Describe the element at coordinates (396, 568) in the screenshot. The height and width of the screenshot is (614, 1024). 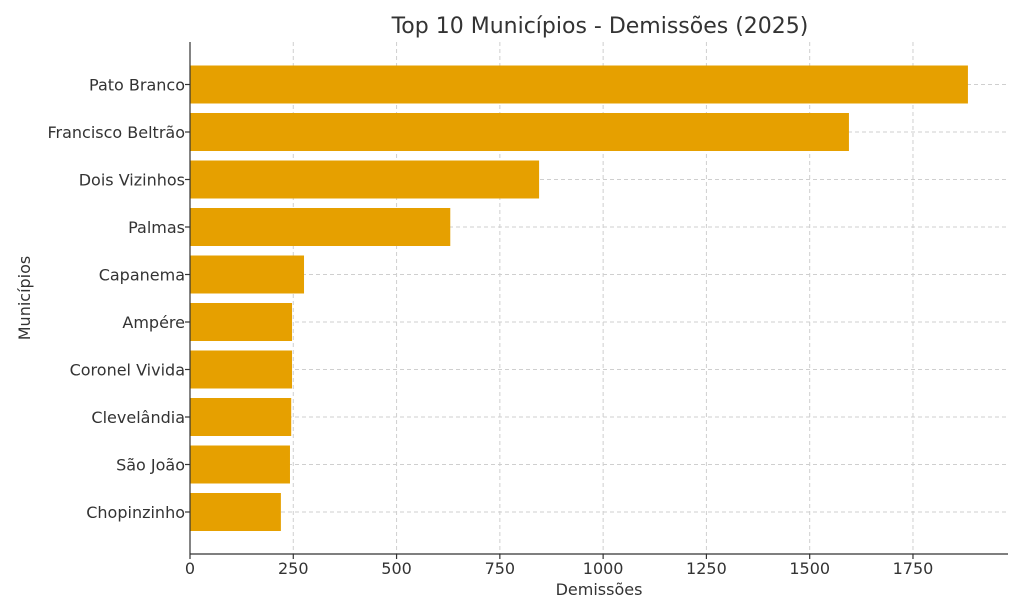
I see `x-tick-label: 500` at that location.